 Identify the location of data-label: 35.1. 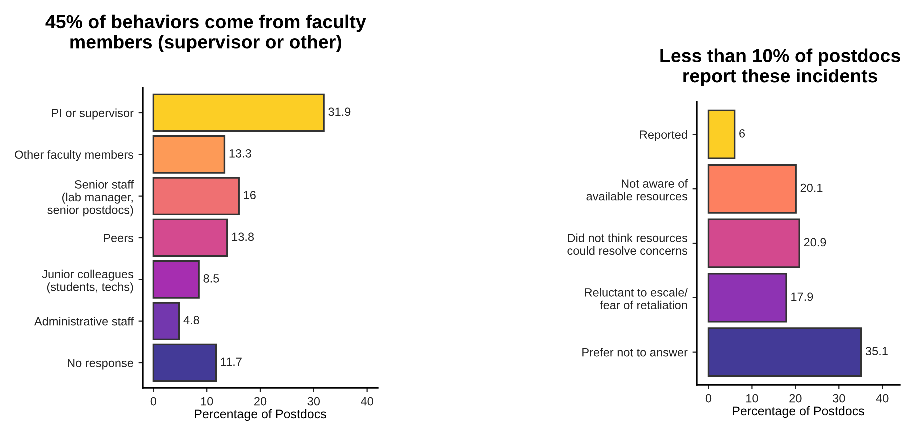
(877, 351).